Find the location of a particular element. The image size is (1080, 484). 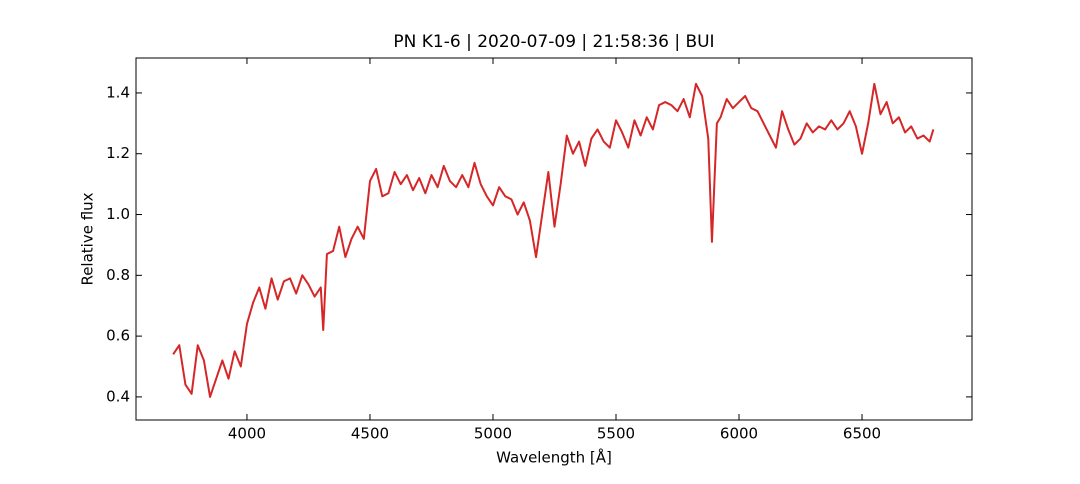

x-axis-label: Wavelength [Å] is located at coordinates (554, 457).